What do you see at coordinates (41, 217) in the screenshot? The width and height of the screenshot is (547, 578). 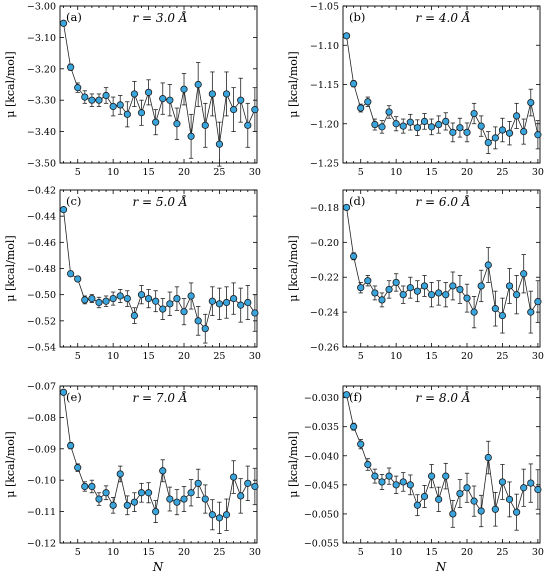 I see `y-tick-label: −0.44` at bounding box center [41, 217].